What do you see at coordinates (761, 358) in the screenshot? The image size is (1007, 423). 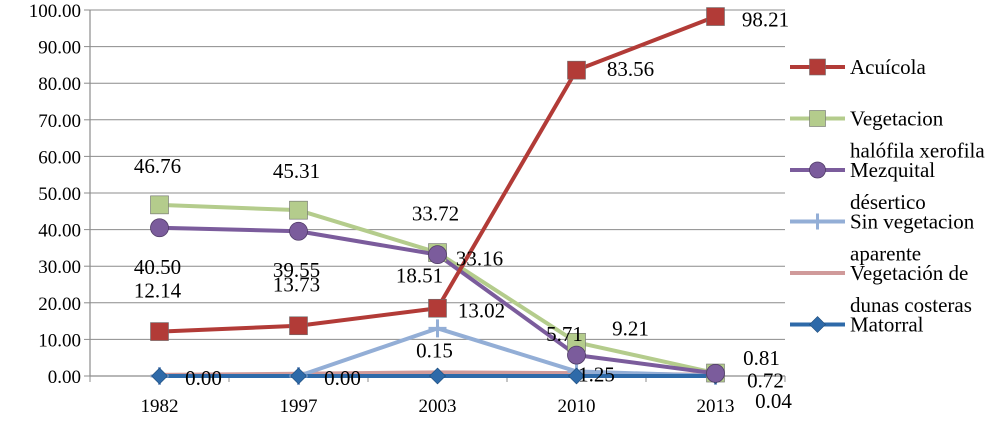 I see `data-label: 0.81` at bounding box center [761, 358].